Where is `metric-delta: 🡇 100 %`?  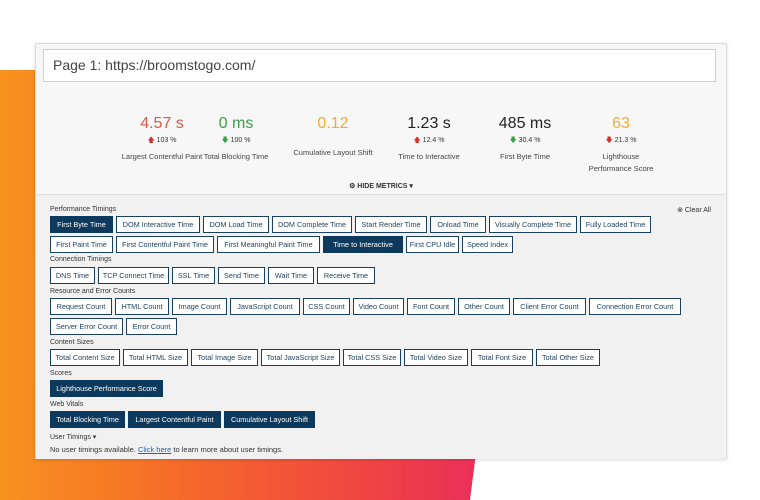
metric-delta: 🡇 100 % is located at coordinates (236, 140).